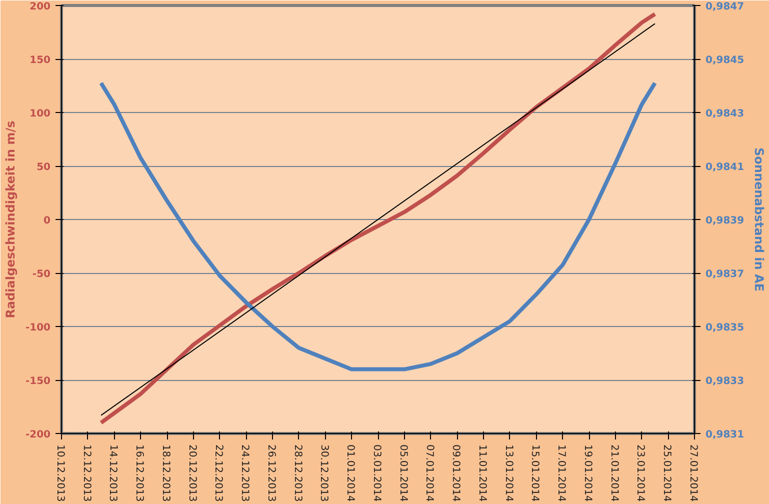 This screenshot has width=769, height=504. I want to click on y2-tick-label: 0,9841, so click(725, 167).